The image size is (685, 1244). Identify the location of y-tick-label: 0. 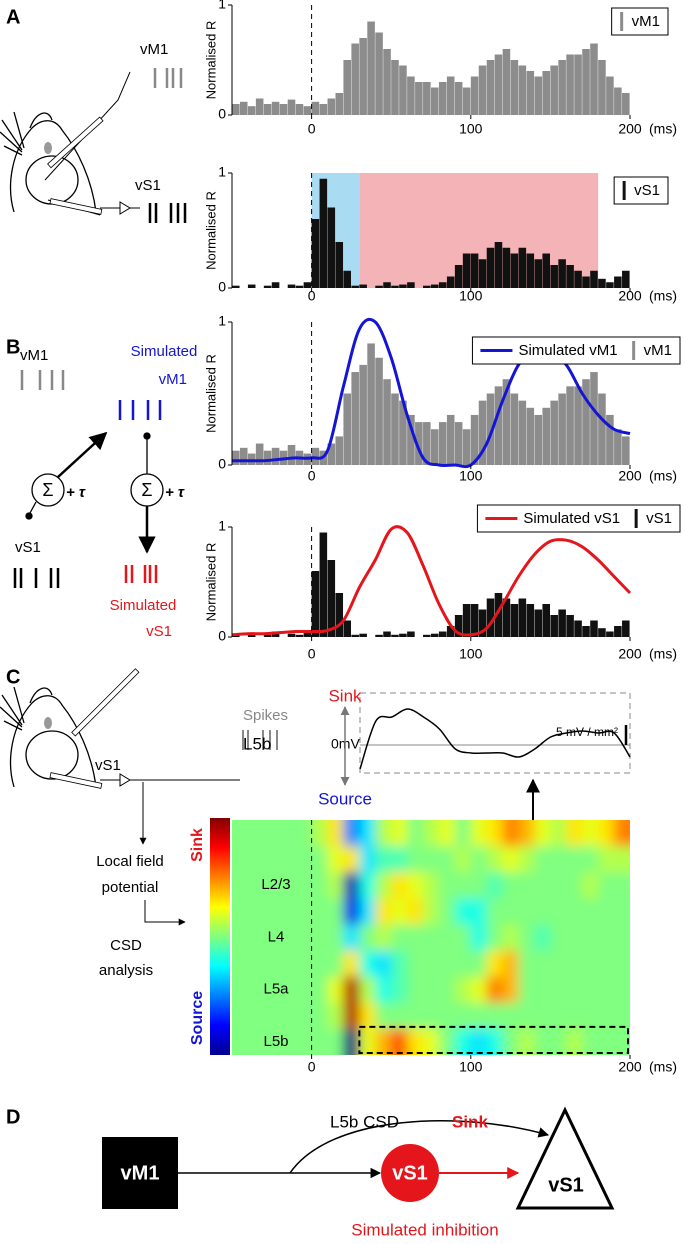
(222, 114).